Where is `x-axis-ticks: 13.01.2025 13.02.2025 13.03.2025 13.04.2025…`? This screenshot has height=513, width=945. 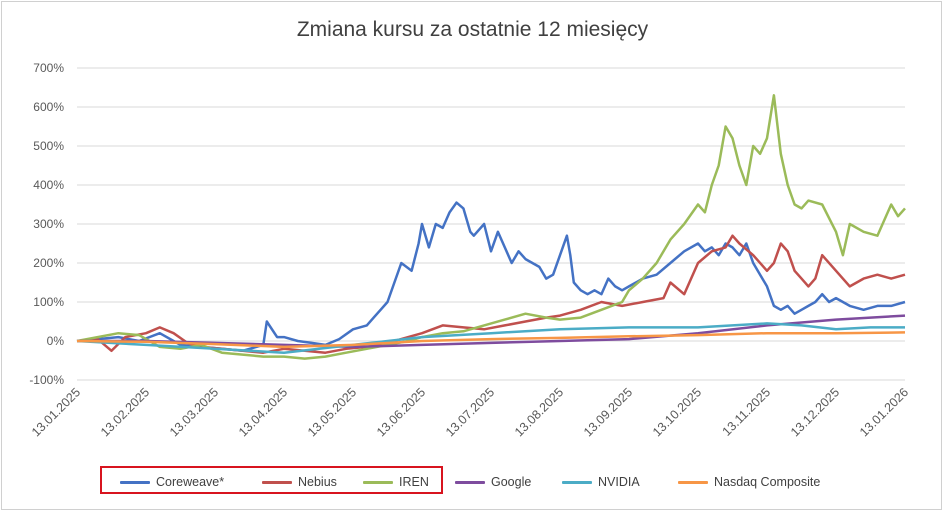 x-axis-ticks: 13.01.2025 13.02.2025 13.03.2025 13.04.2025… is located at coordinates (470, 412).